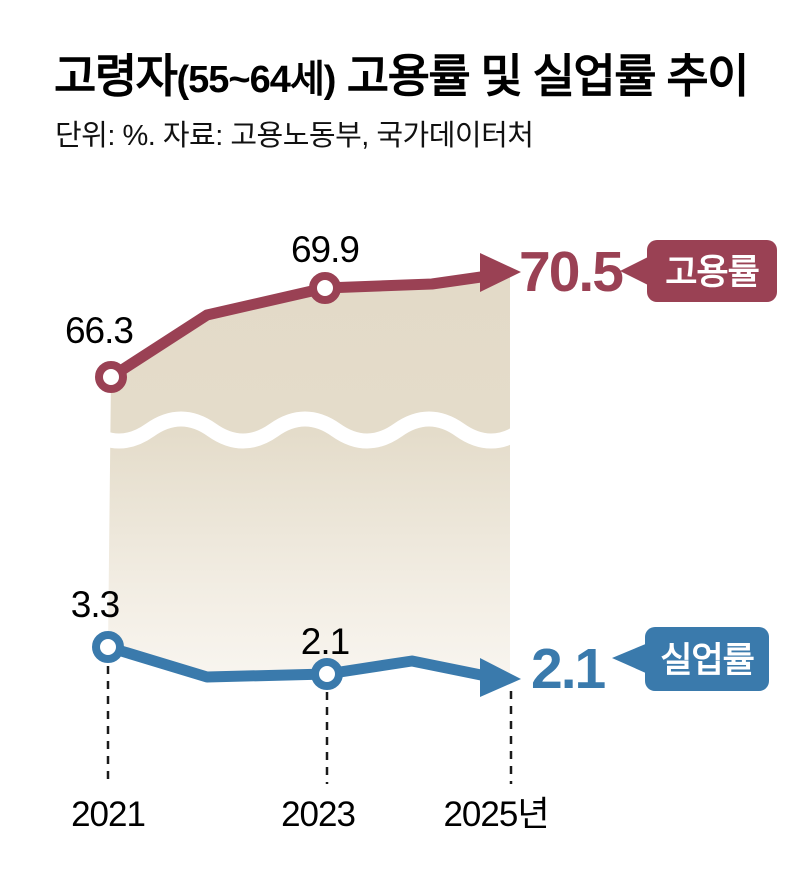 The width and height of the screenshot is (806, 886). I want to click on x-tick-2023: 2023, so click(318, 814).